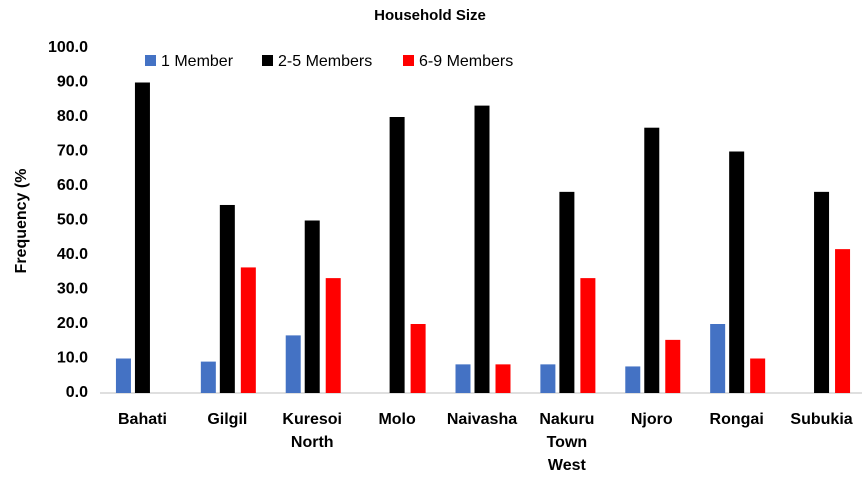 The width and height of the screenshot is (863, 485). What do you see at coordinates (72, 116) in the screenshot?
I see `y-tick-label: 80.0` at bounding box center [72, 116].